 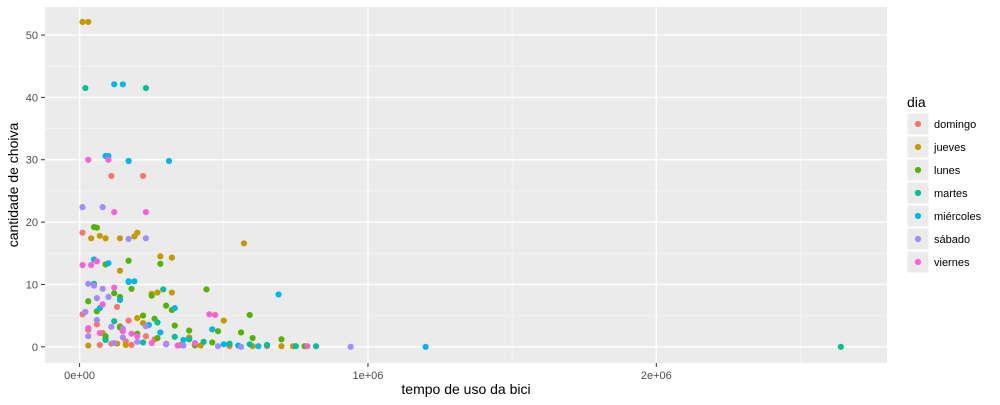 What do you see at coordinates (958, 217) in the screenshot?
I see `legend-label: miércoles` at bounding box center [958, 217].